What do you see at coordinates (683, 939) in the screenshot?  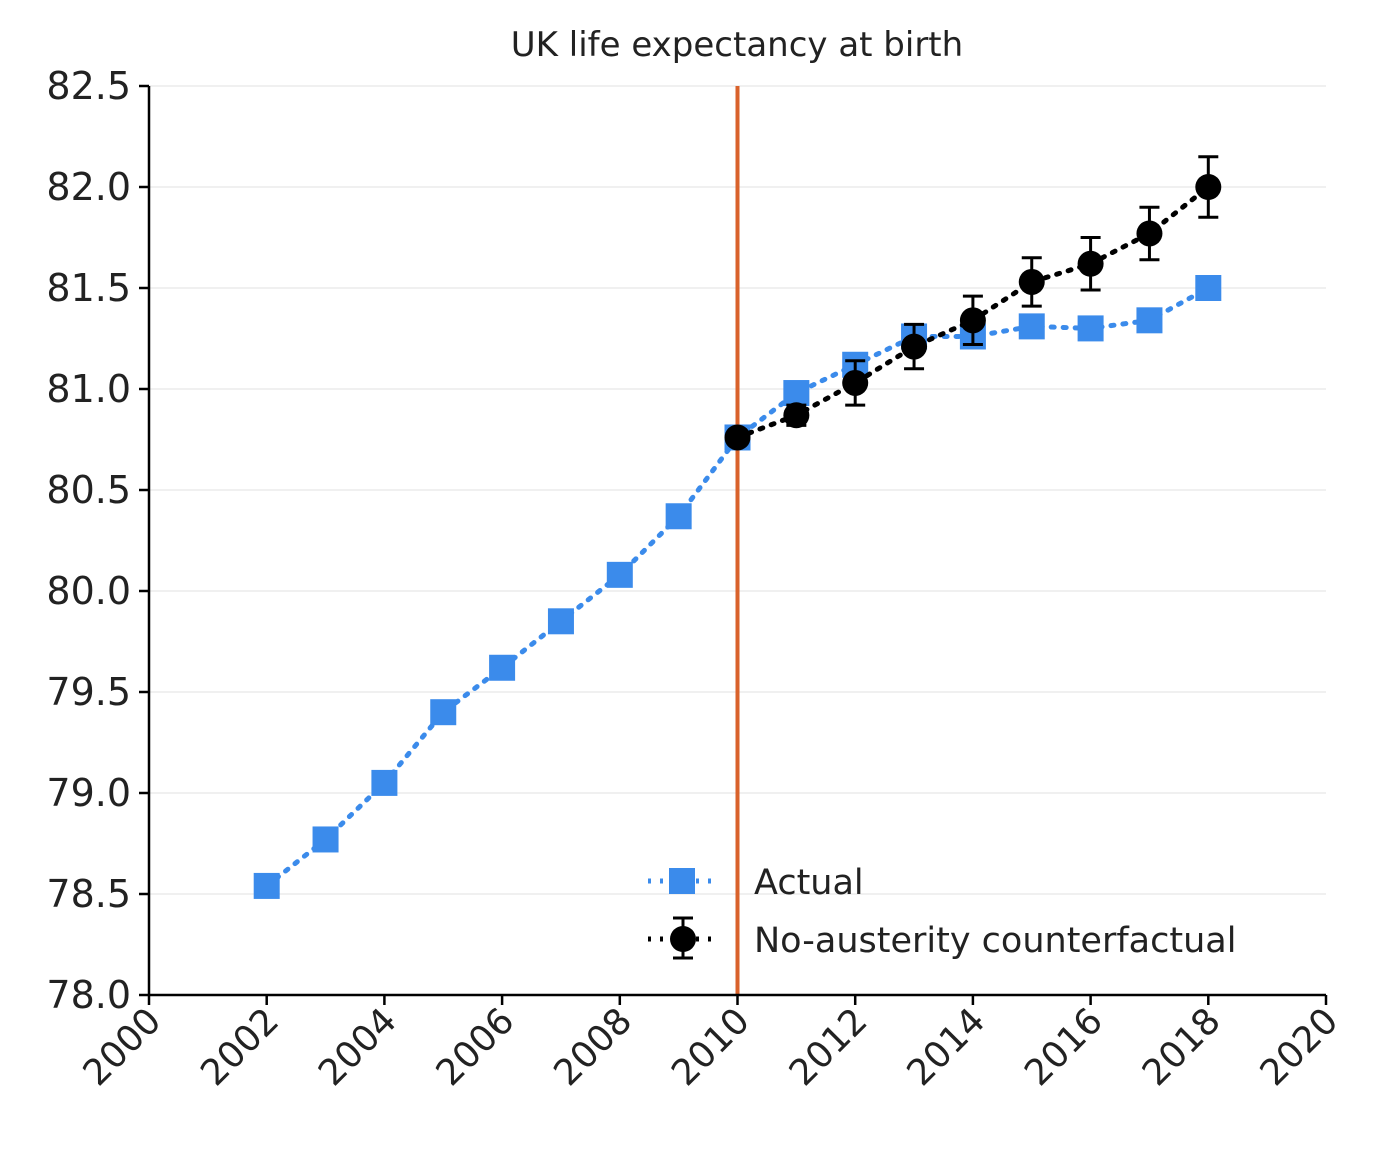 I see `legend-marker-counterfactual` at bounding box center [683, 939].